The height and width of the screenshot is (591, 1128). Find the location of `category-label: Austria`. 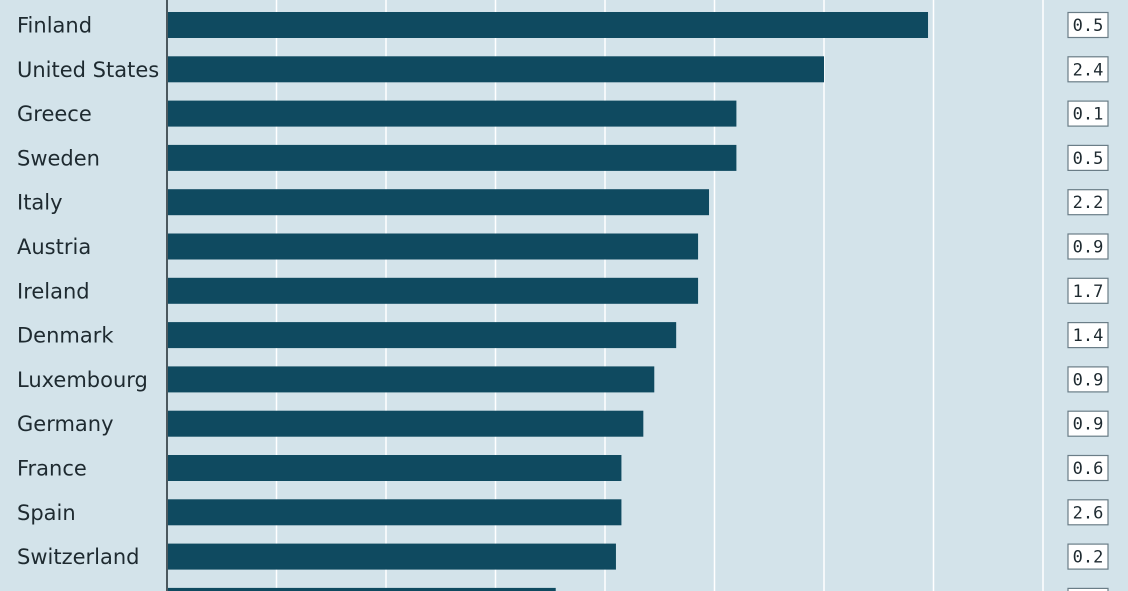

category-label: Austria is located at coordinates (54, 247).